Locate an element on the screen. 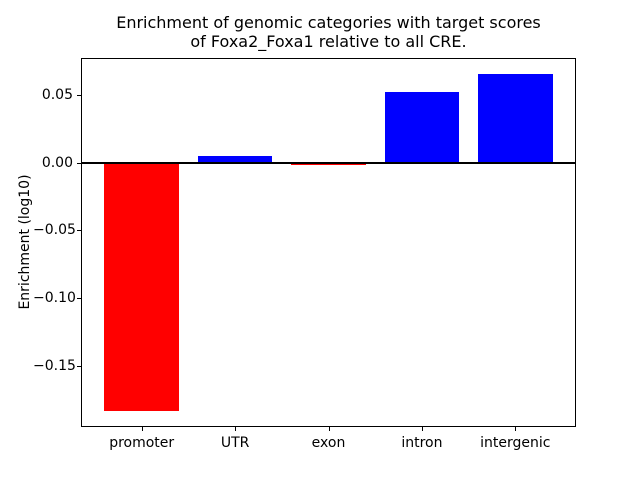  chart-title-line-2: of Foxa2_Foxa1 relative to all CRE. is located at coordinates (328, 41).